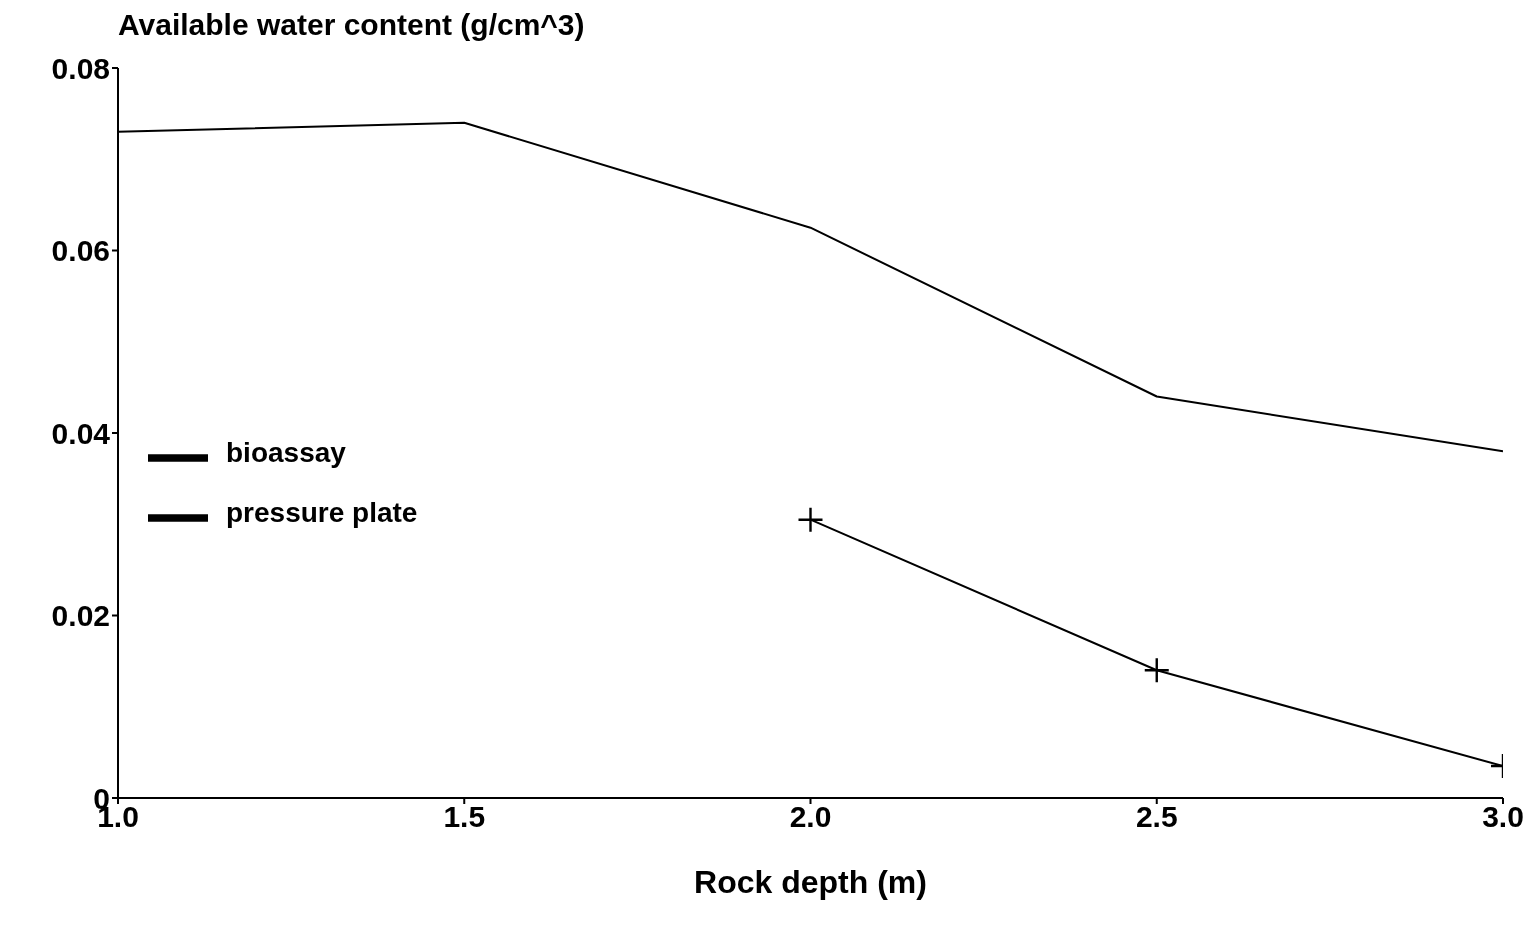  I want to click on y-tick-label: 0.02, so click(80, 616).